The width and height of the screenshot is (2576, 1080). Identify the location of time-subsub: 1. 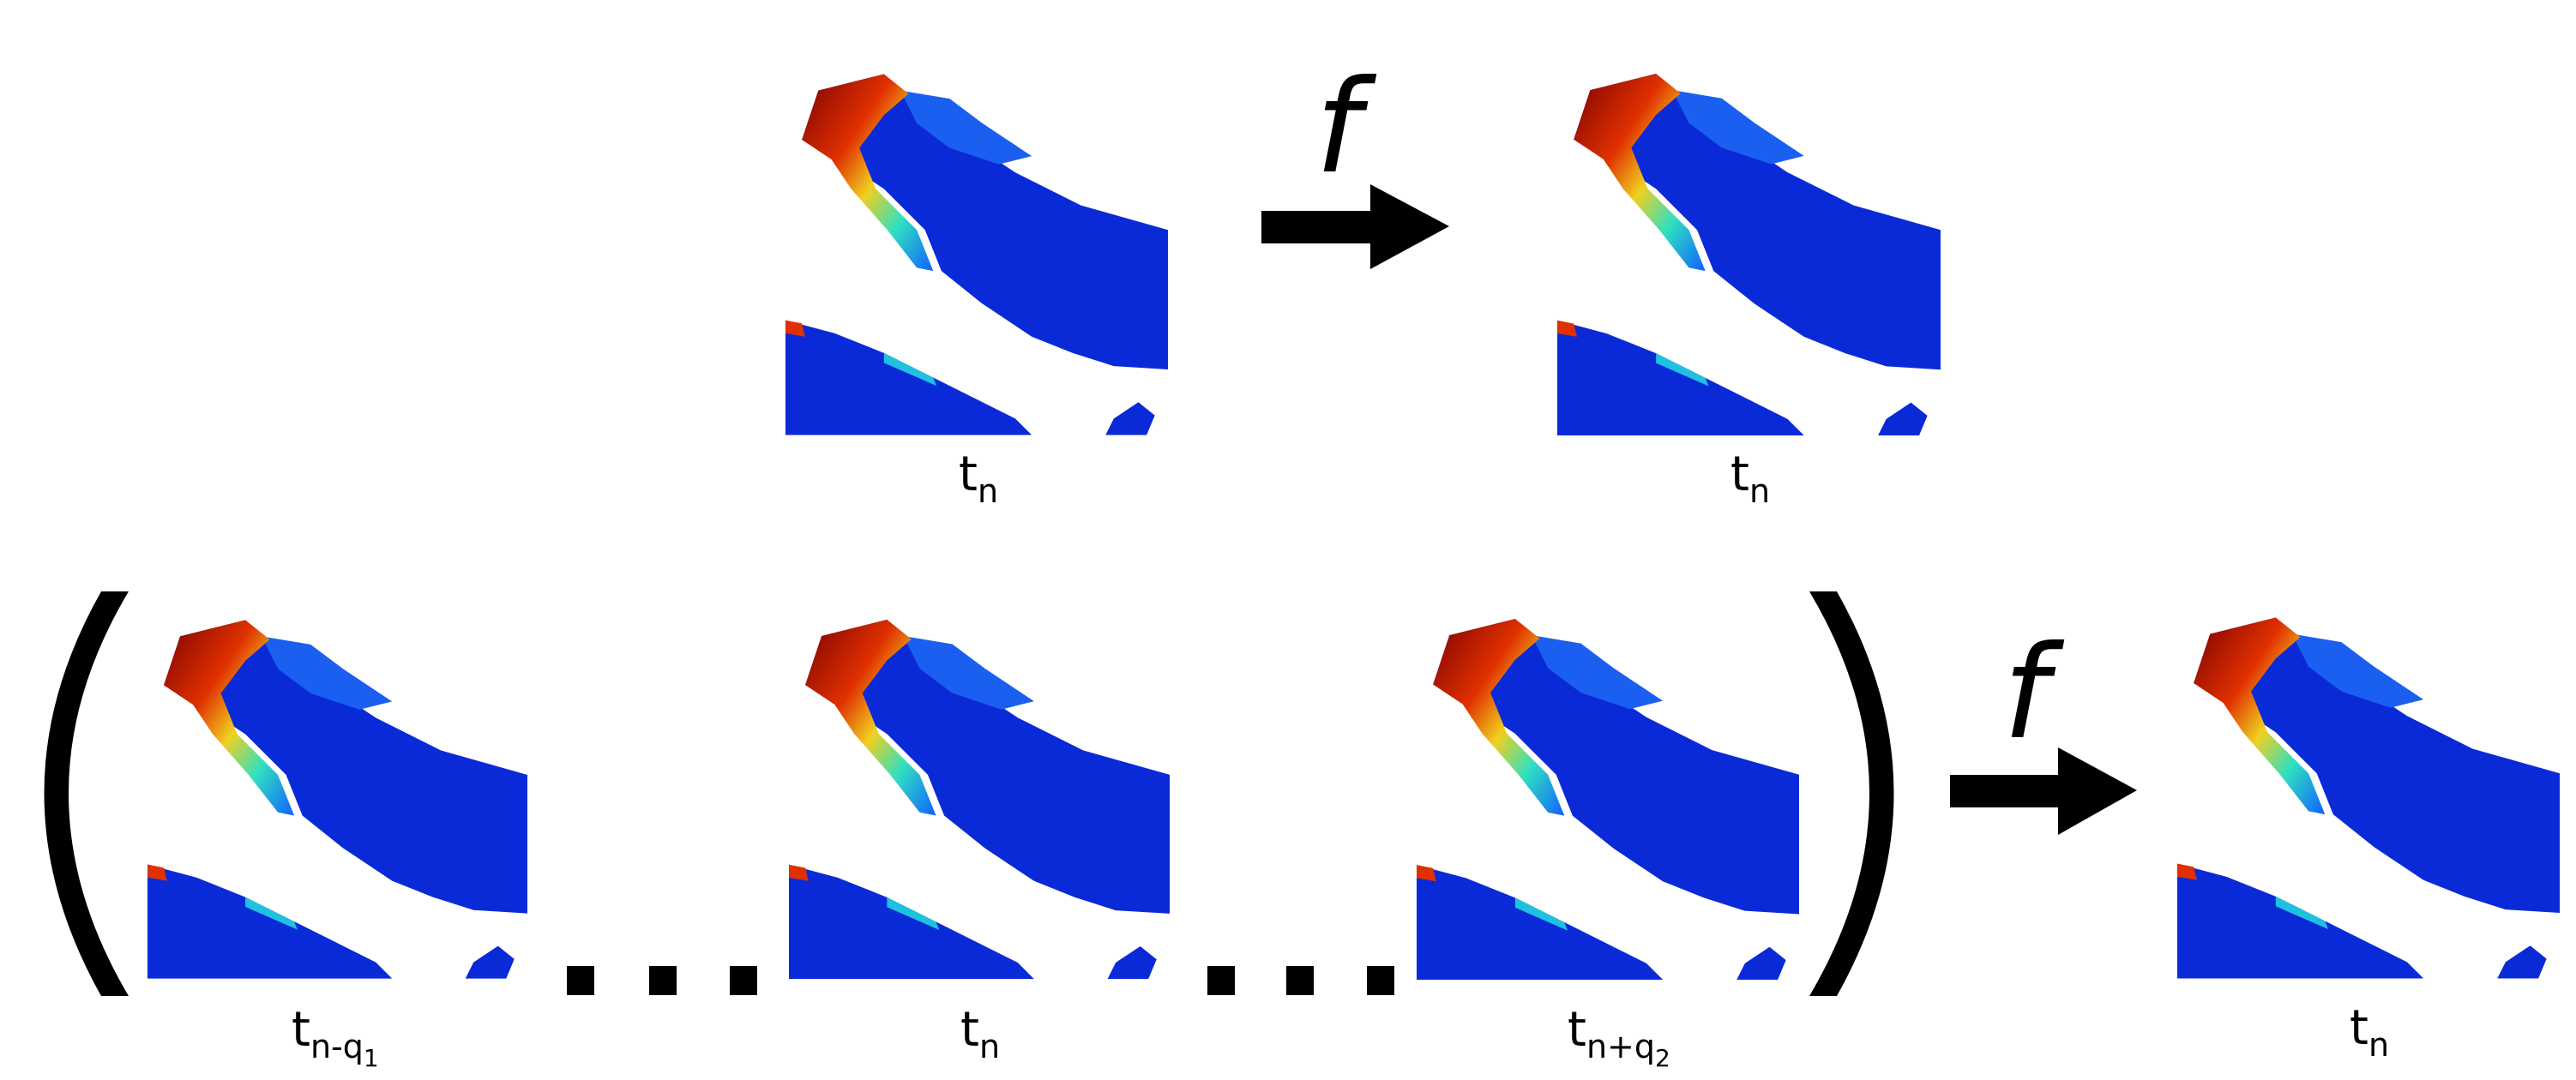
(371, 1058).